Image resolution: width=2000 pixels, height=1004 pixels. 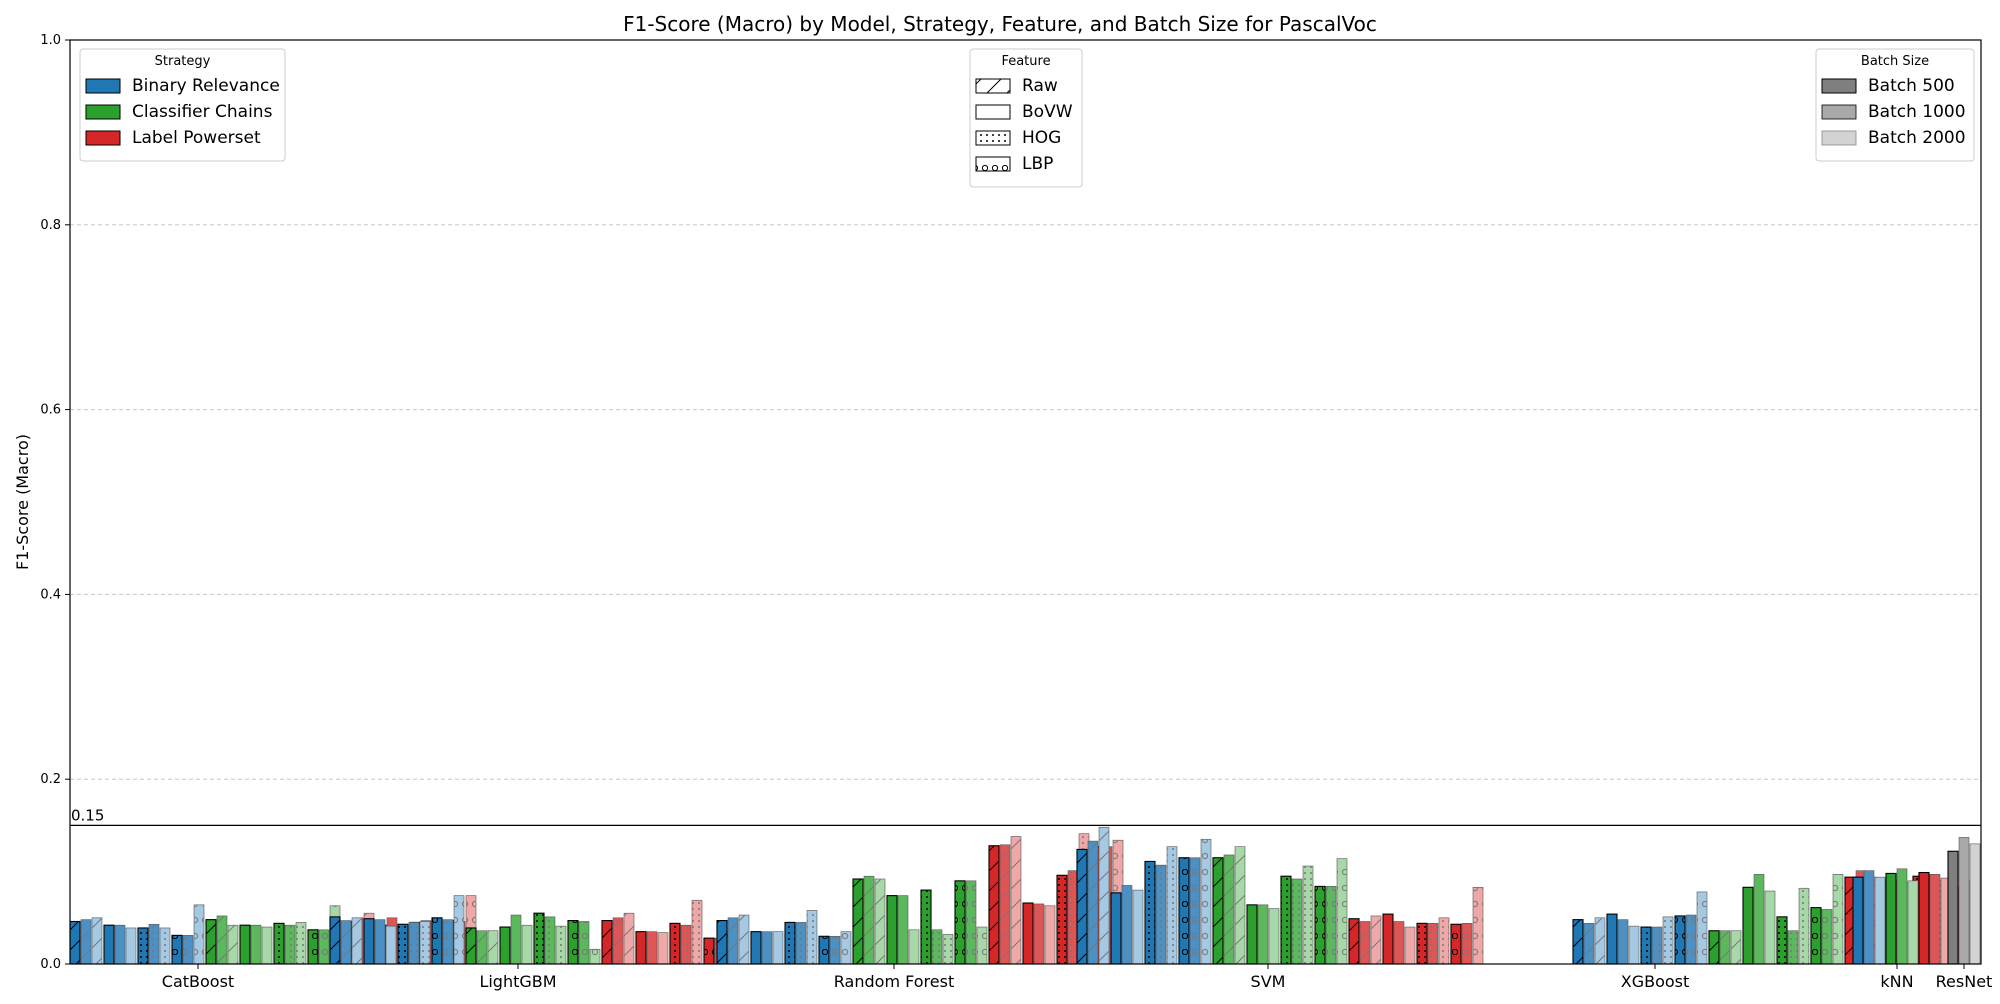 What do you see at coordinates (87, 815) in the screenshot?
I see `reference-line-label: 0.15` at bounding box center [87, 815].